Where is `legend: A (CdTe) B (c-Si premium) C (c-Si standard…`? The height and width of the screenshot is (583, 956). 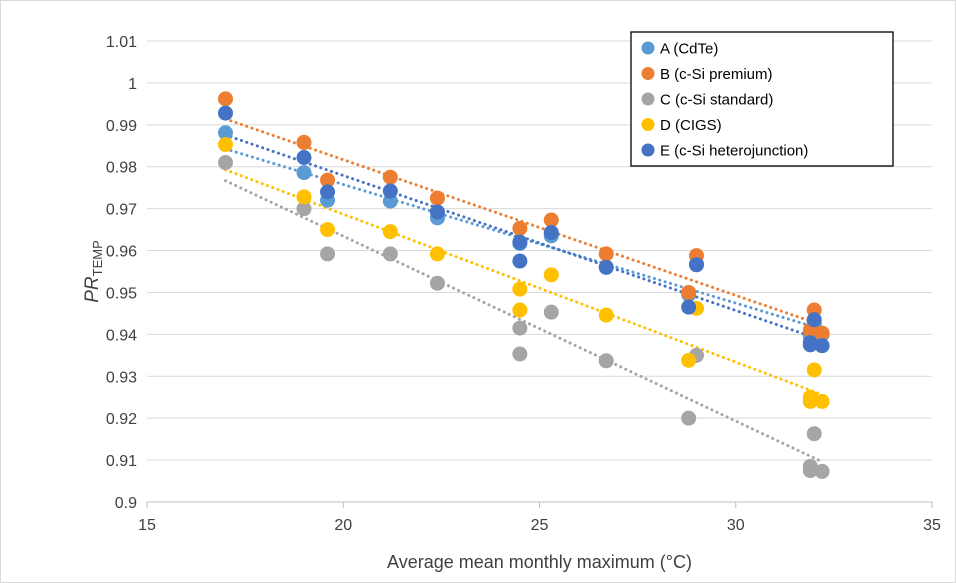 legend: A (CdTe) B (c-Si premium) C (c-Si standard… is located at coordinates (762, 99).